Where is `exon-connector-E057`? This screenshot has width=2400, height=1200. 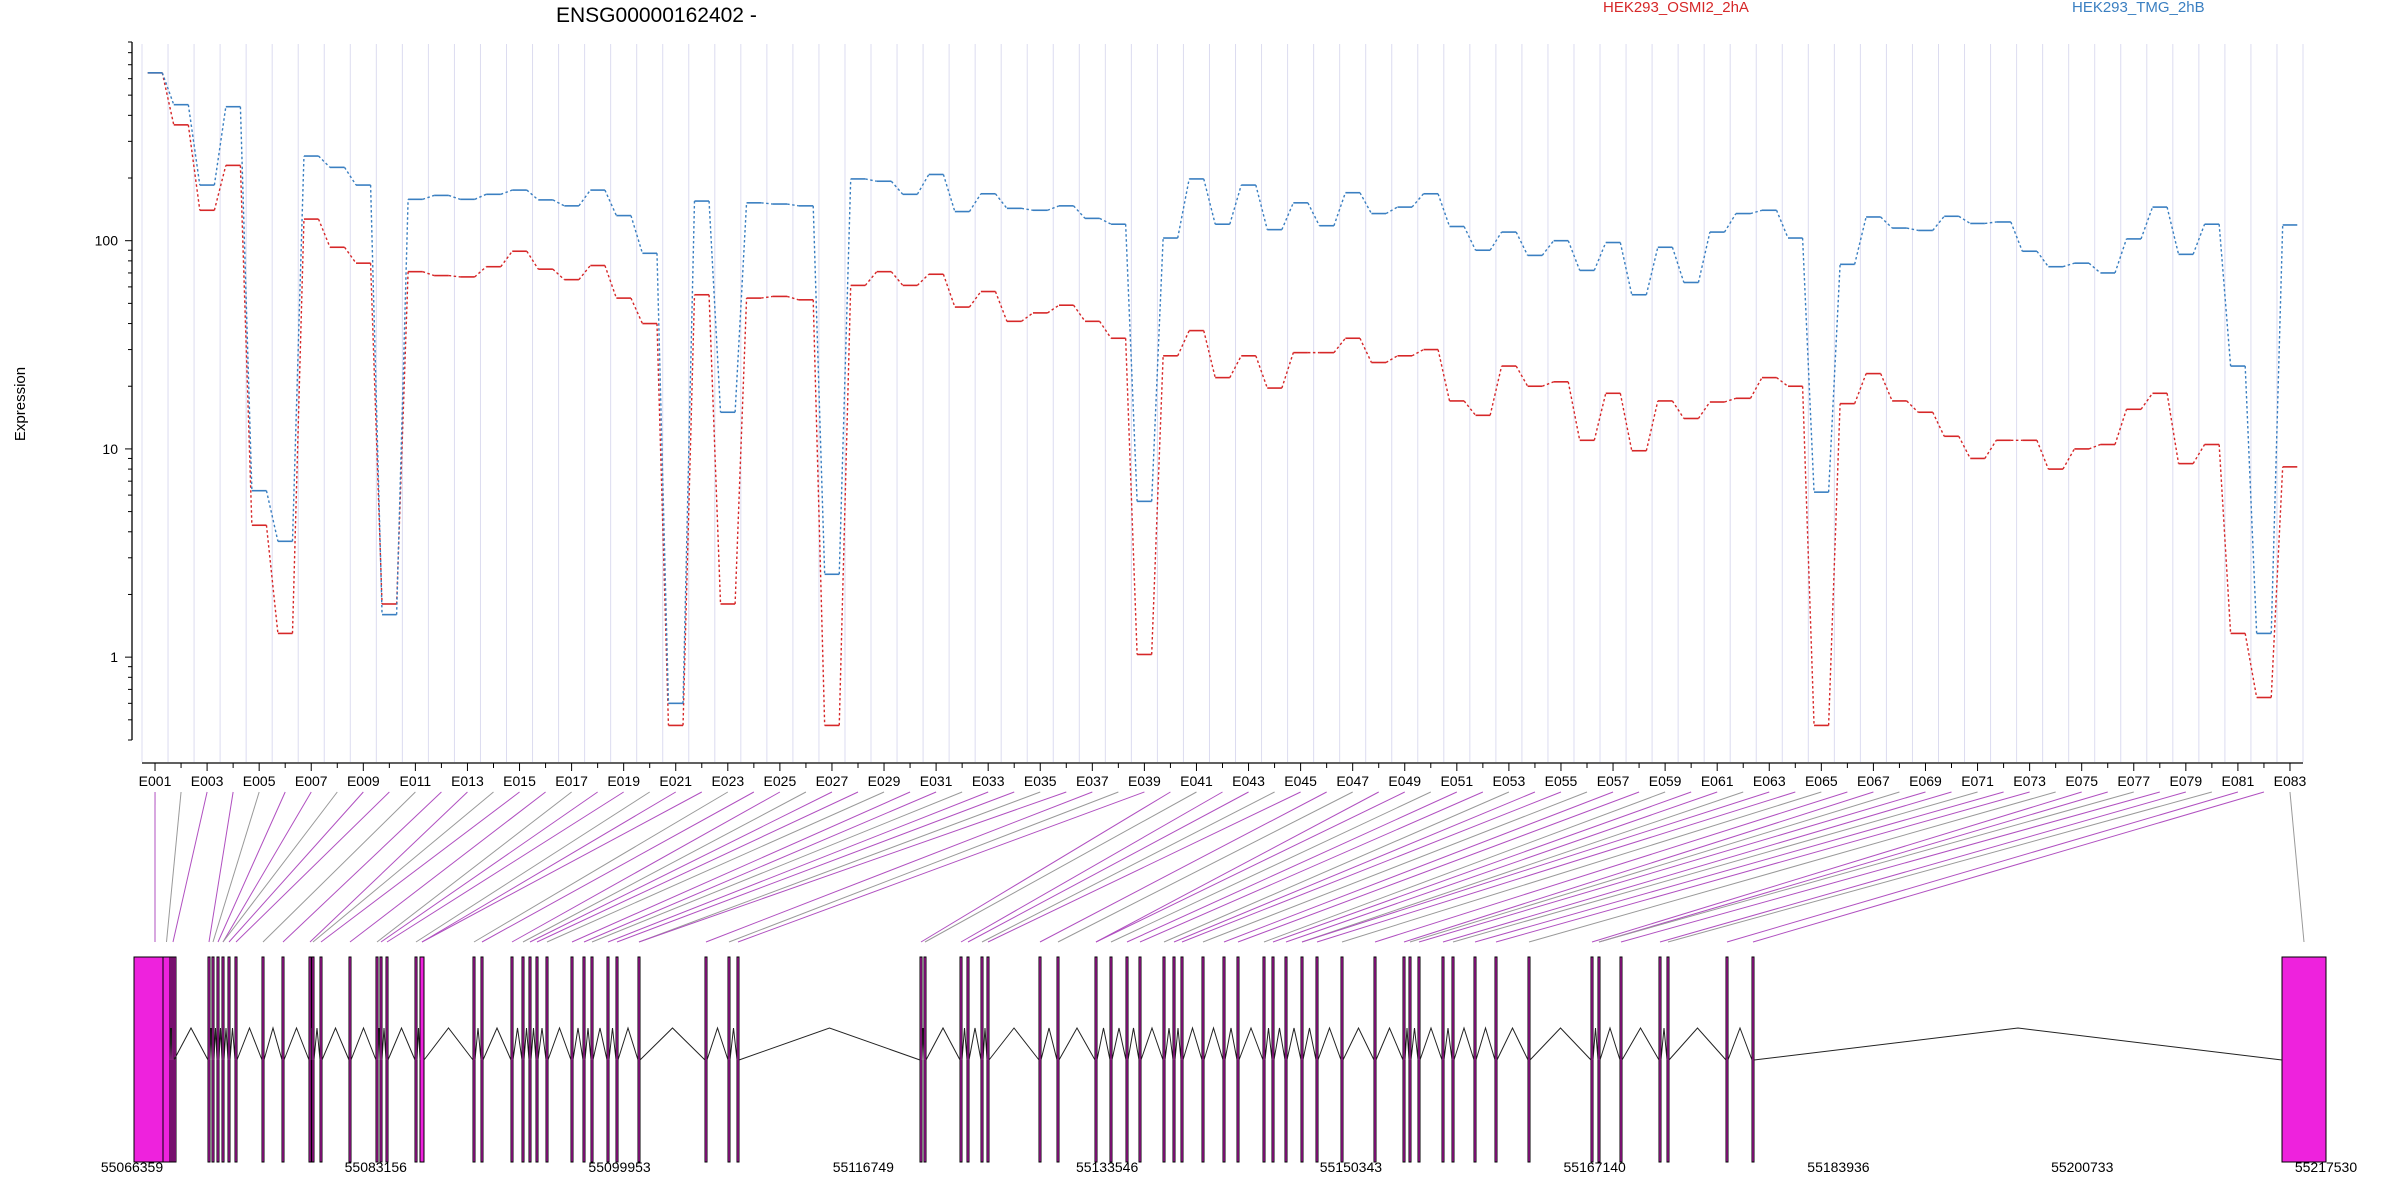
exon-connector-E057 is located at coordinates (1418, 867).